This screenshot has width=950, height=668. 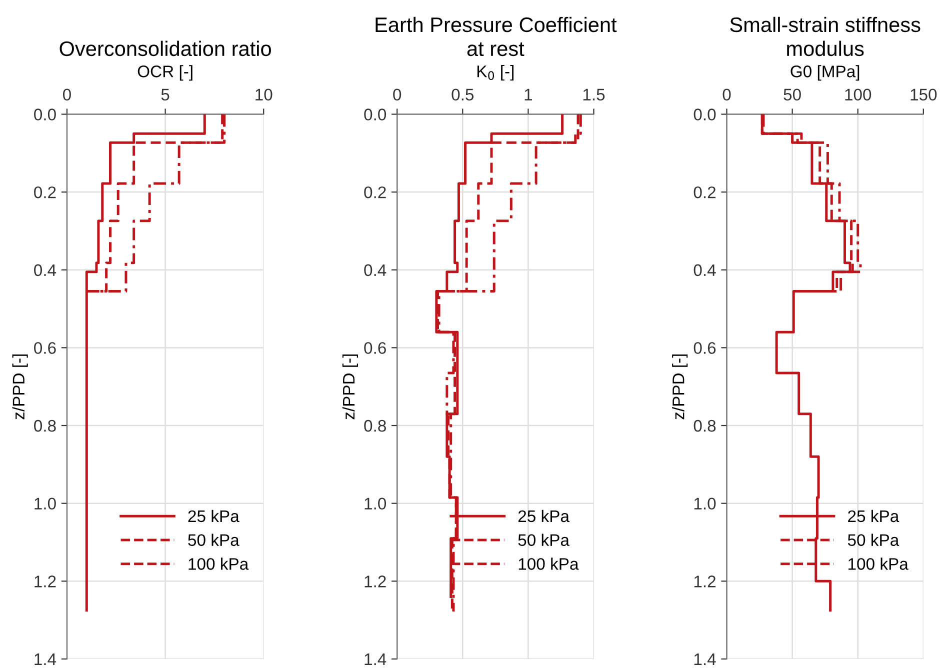 I want to click on x-tick-label: 1.5, so click(x=594, y=94).